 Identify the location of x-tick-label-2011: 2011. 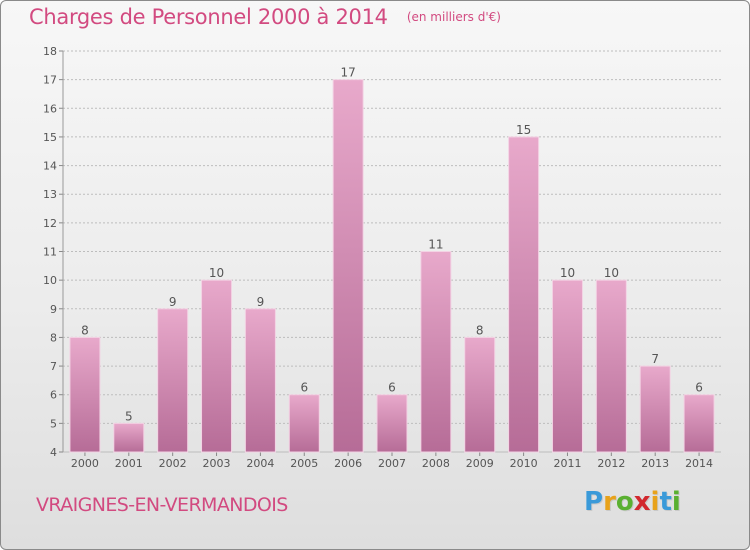
(567, 463).